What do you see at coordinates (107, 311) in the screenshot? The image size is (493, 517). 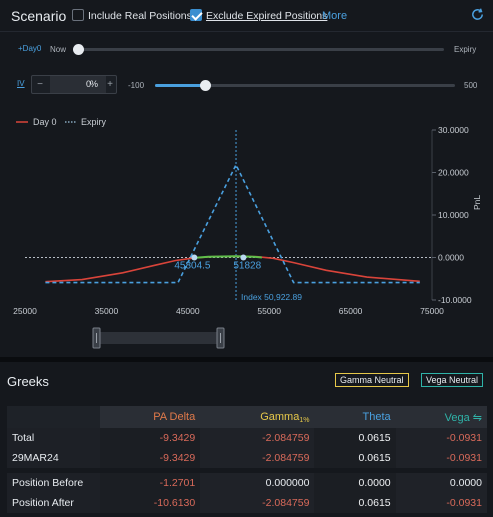 I see `x-tick-label: 35000` at bounding box center [107, 311].